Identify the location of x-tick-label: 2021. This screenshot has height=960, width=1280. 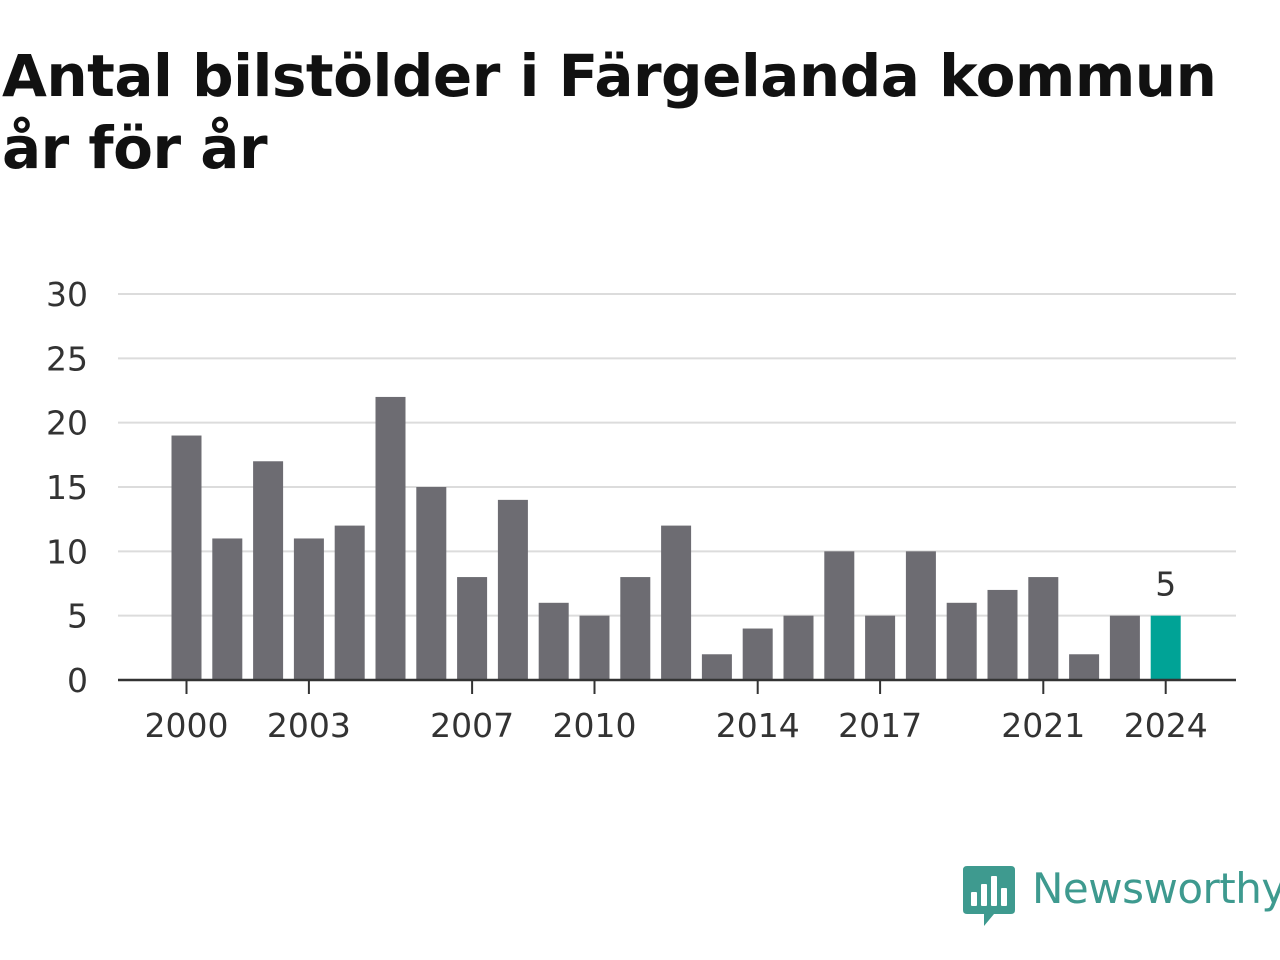
(1043, 725).